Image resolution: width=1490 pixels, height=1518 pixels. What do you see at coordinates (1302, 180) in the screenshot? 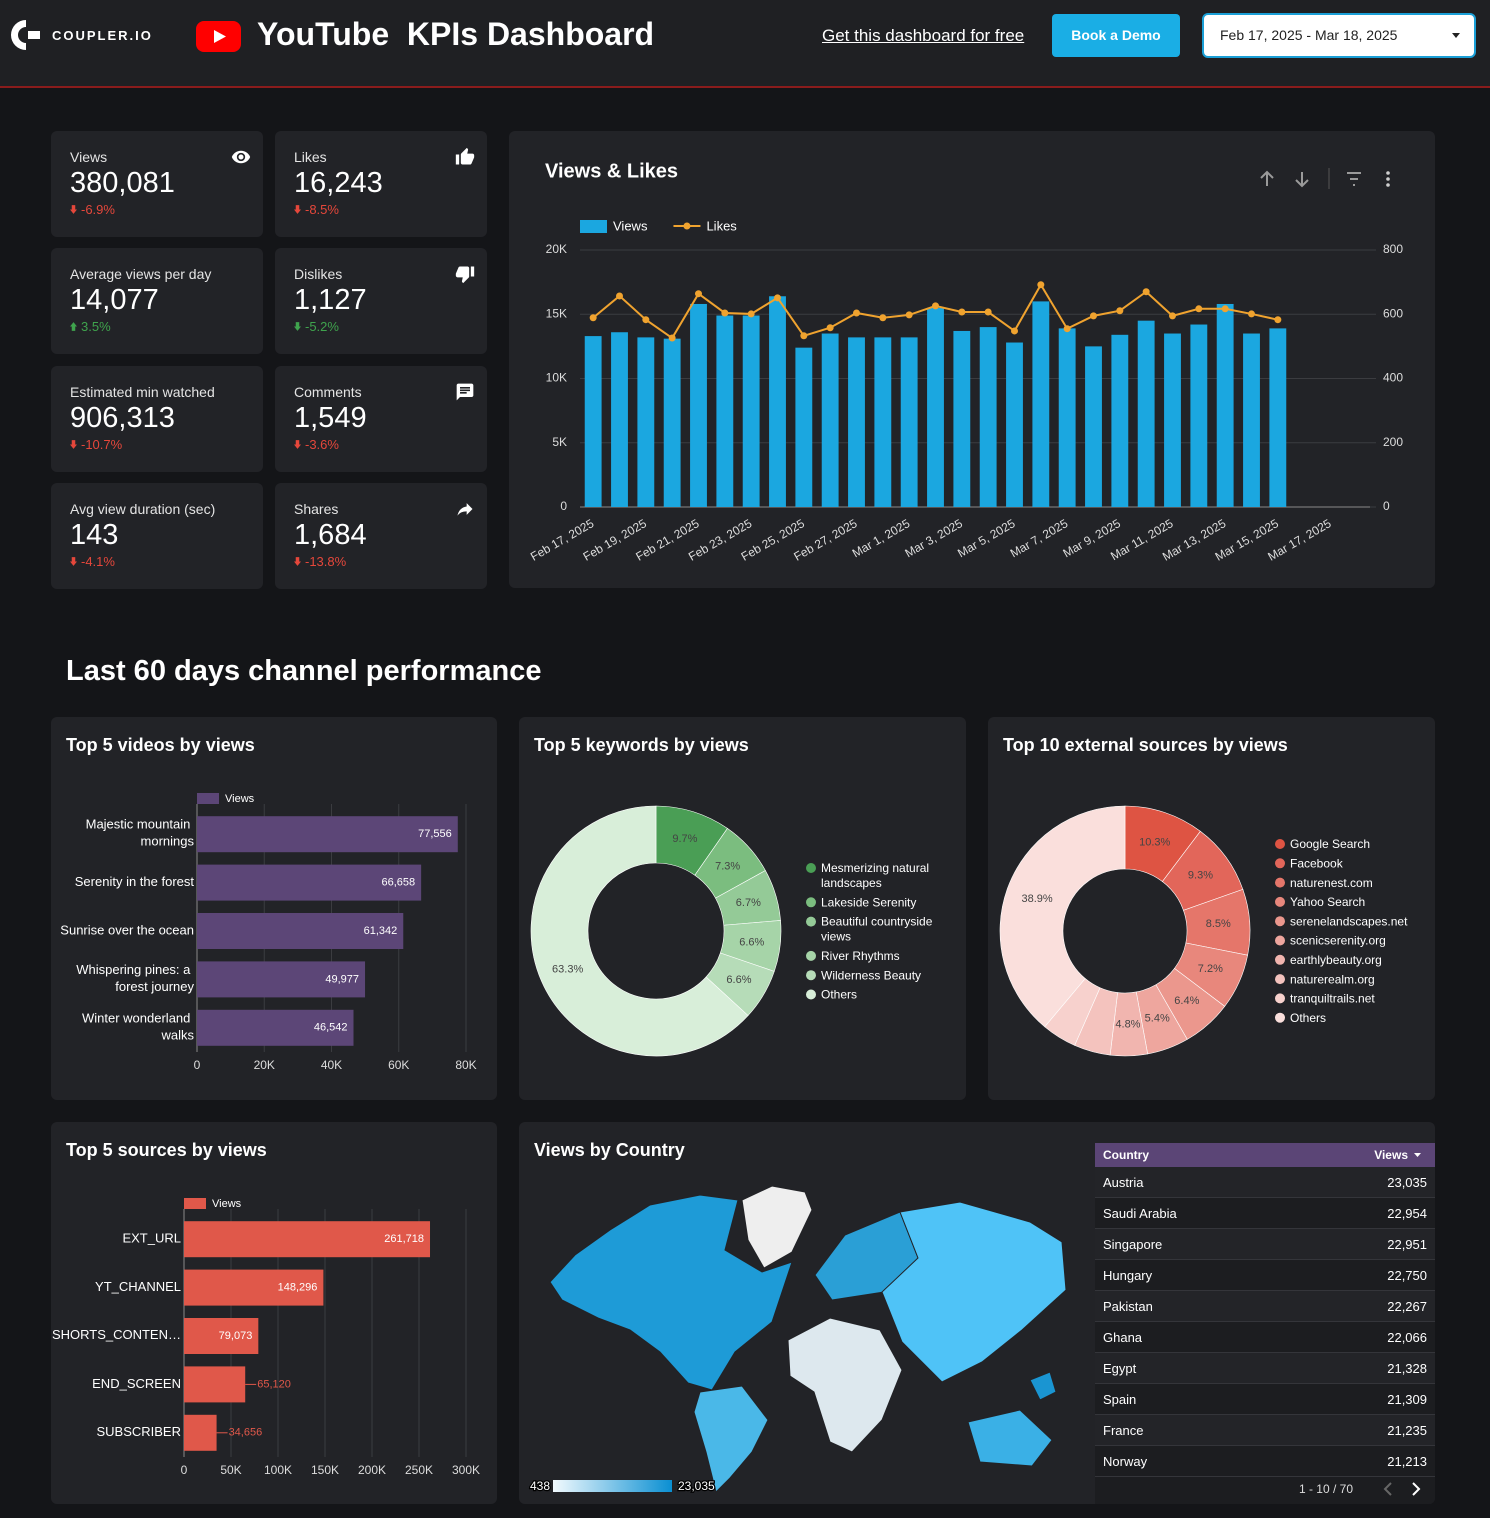
I see `sort-desc-icon` at bounding box center [1302, 180].